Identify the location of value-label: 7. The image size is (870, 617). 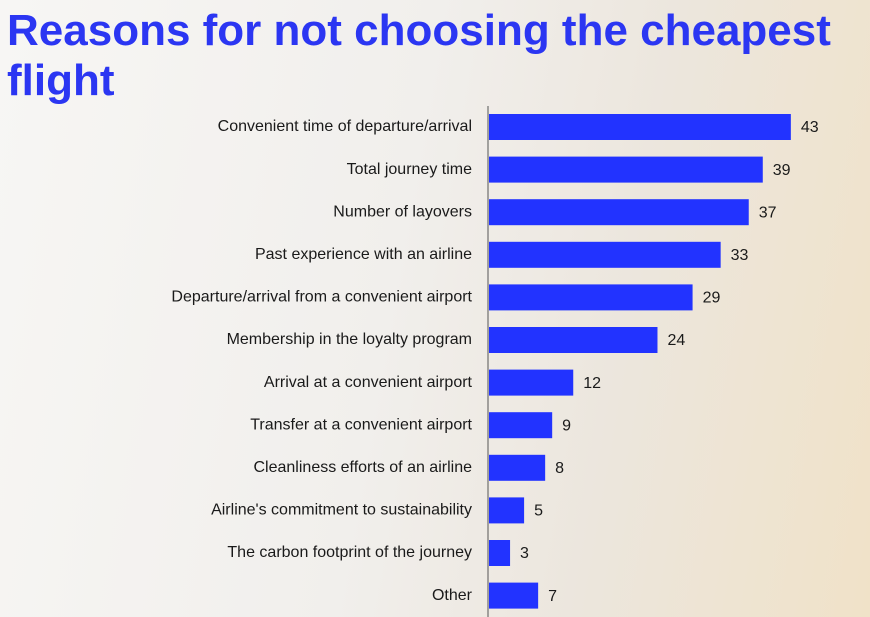
(552, 596).